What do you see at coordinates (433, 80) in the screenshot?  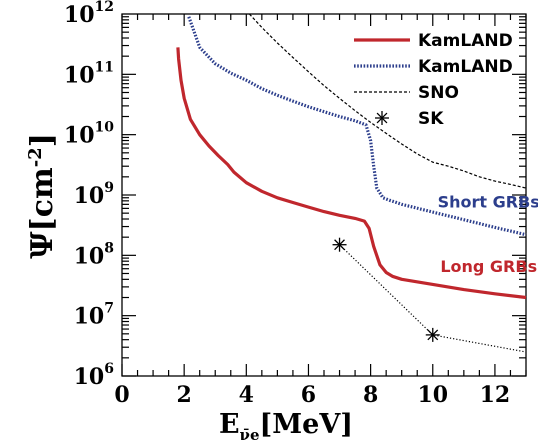 I see `legend: KamLAND KamLAND SNO SK` at bounding box center [433, 80].